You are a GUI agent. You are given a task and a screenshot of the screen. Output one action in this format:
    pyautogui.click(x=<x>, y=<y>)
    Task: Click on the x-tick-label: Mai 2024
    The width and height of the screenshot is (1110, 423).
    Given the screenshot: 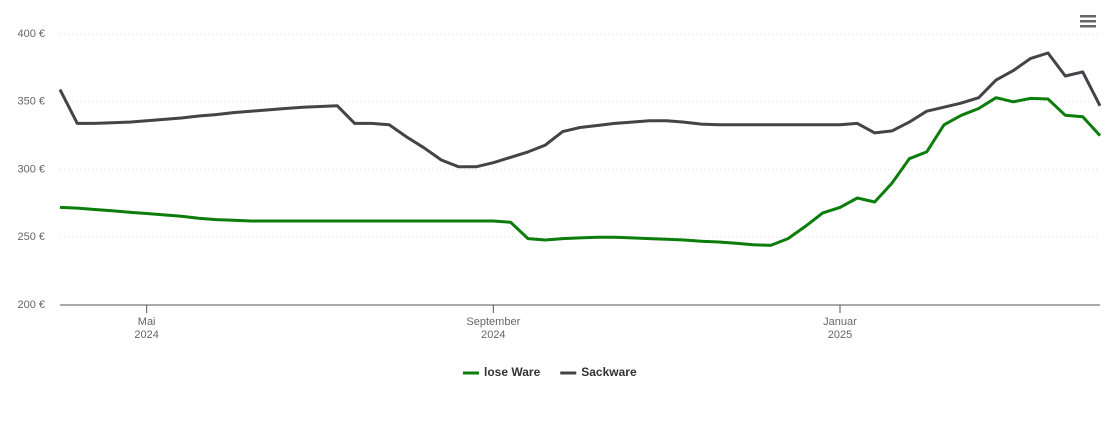 What is the action you would take?
    pyautogui.click(x=146, y=328)
    